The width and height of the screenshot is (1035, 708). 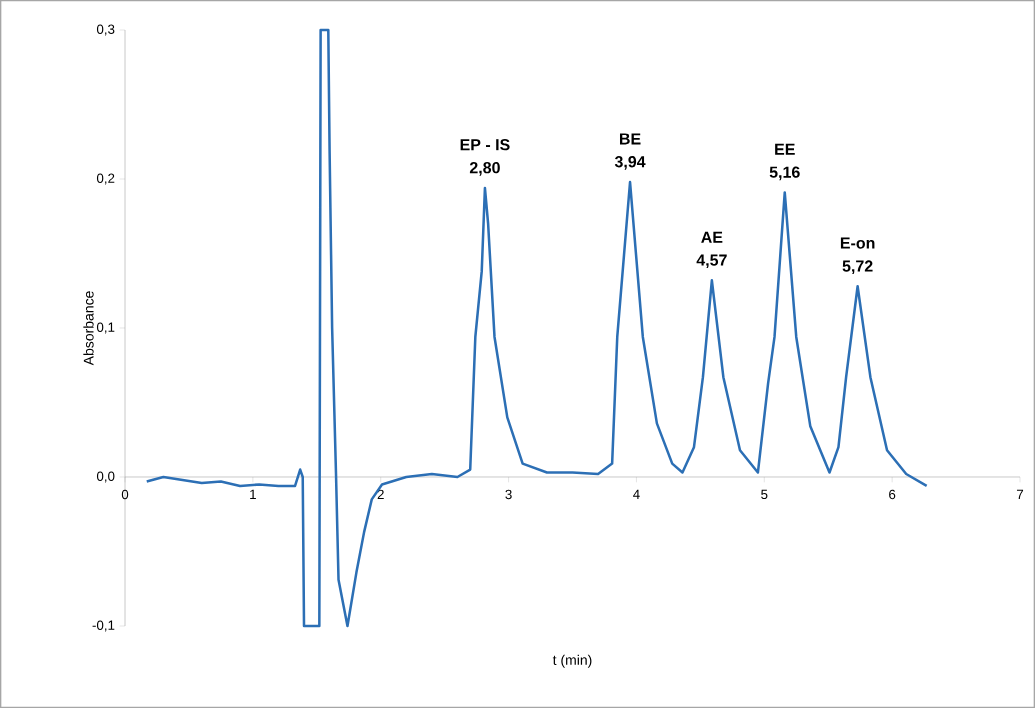 What do you see at coordinates (125, 494) in the screenshot?
I see `x-tick-label: 0` at bounding box center [125, 494].